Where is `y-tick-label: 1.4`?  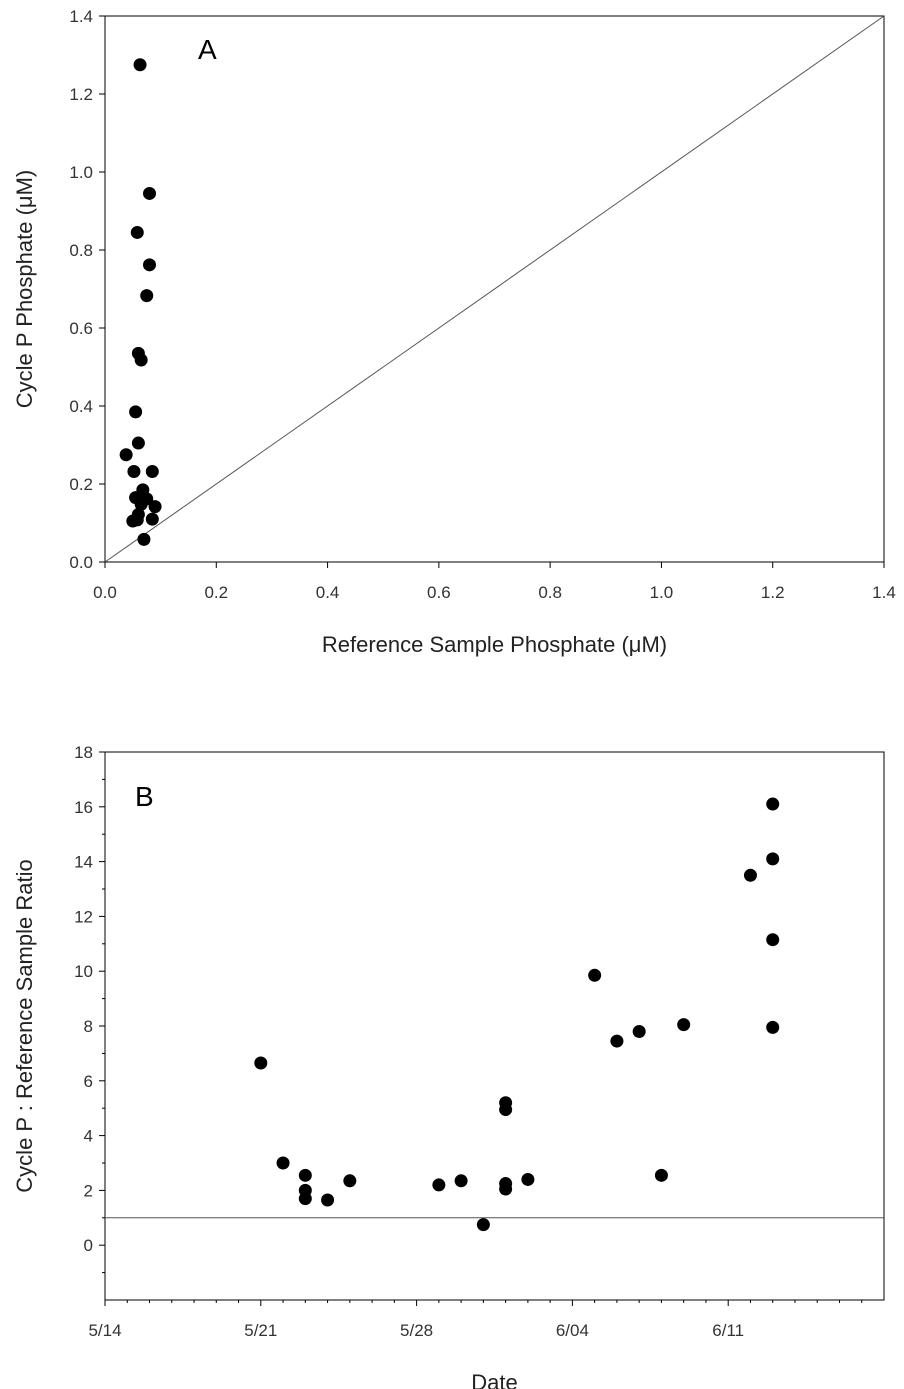
y-tick-label: 1.4 is located at coordinates (81, 16).